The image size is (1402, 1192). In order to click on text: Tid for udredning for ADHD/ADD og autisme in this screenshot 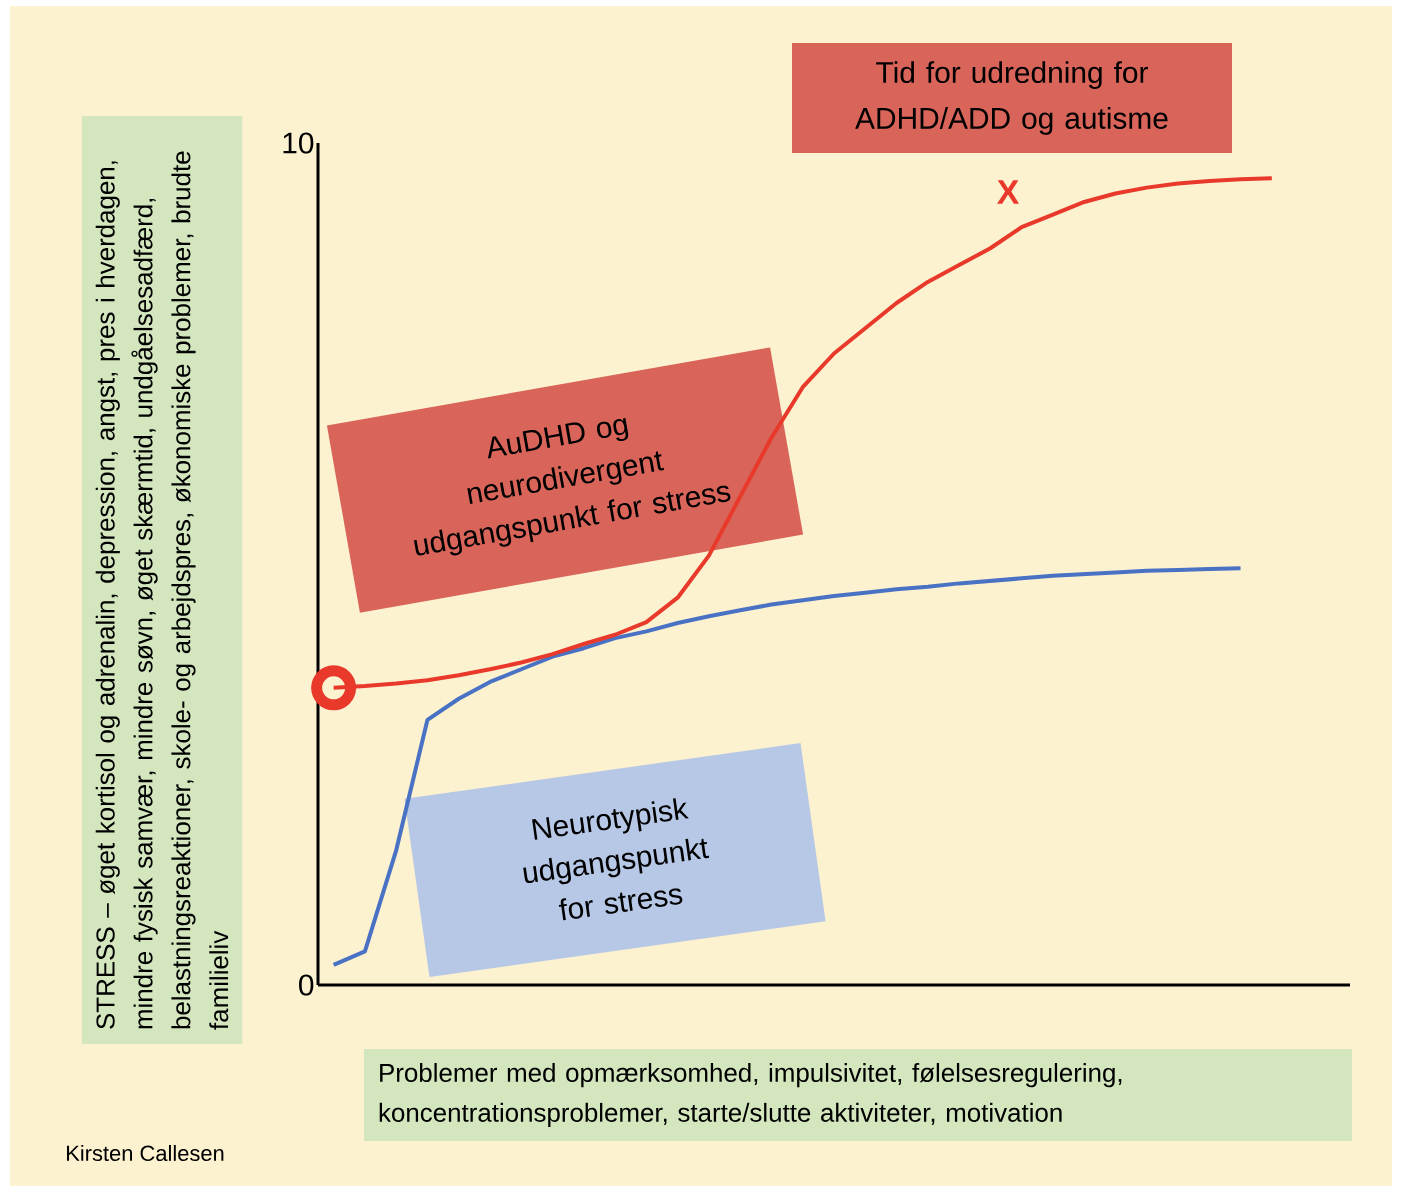, I will do `click(1011, 98)`.